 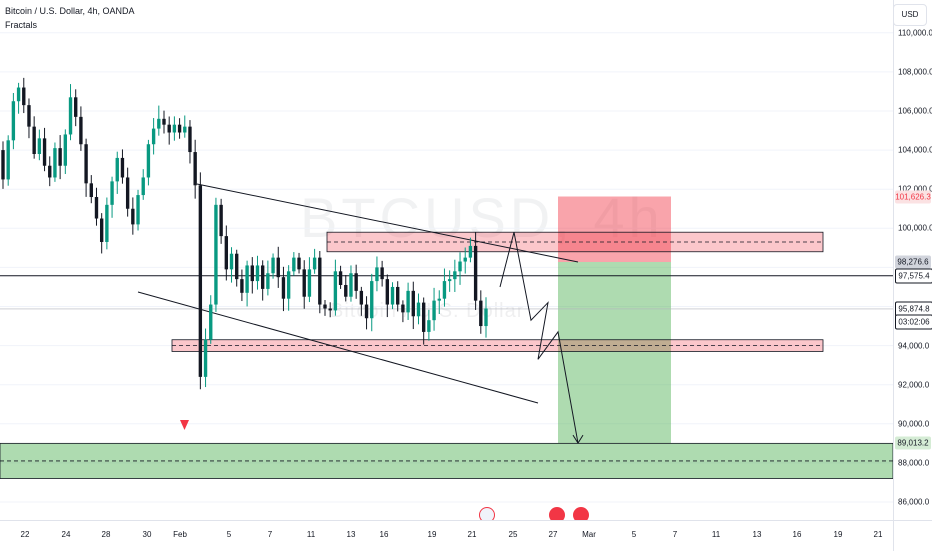 What do you see at coordinates (539, 338) in the screenshot?
I see `projection-path` at bounding box center [539, 338].